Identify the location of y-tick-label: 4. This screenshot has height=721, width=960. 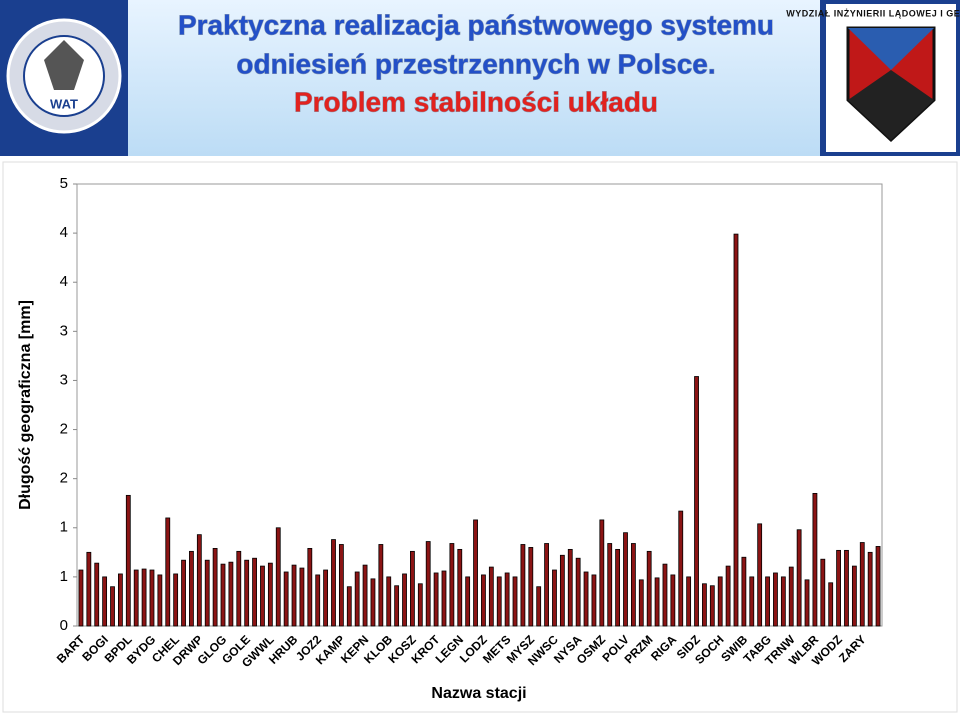
(64, 232).